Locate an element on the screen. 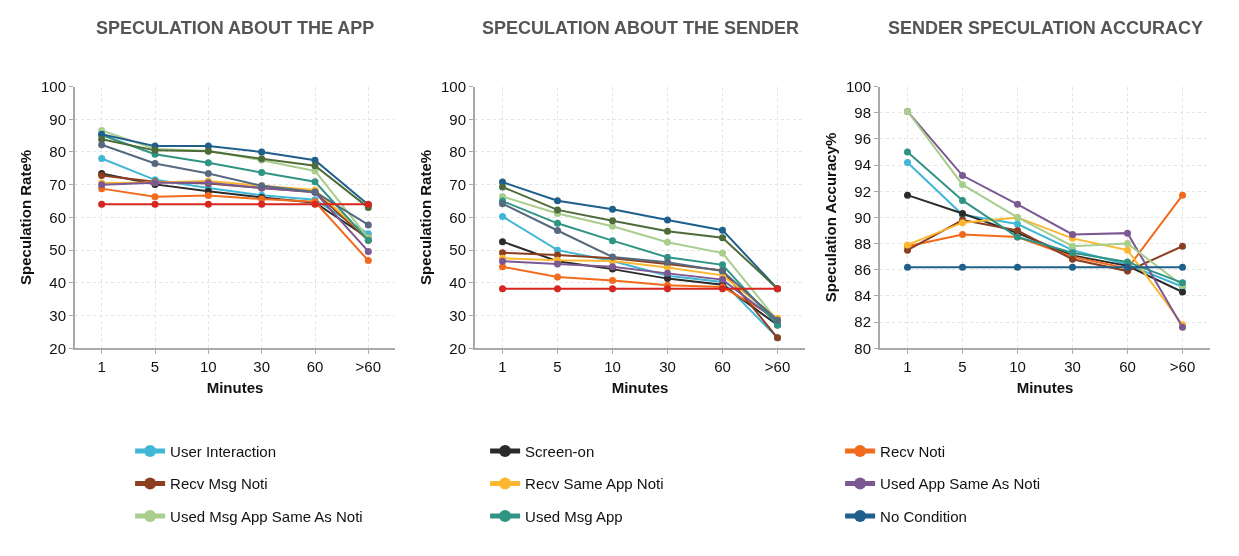 Image resolution: width=1239 pixels, height=556 pixels. y-tick-label: 88 is located at coordinates (862, 243).